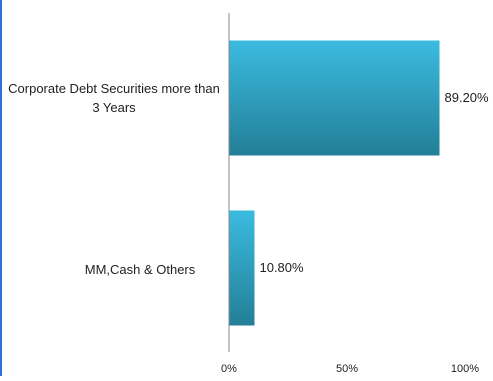  I want to click on category-label-mm-cash: MM,Cash & Others, so click(140, 269).